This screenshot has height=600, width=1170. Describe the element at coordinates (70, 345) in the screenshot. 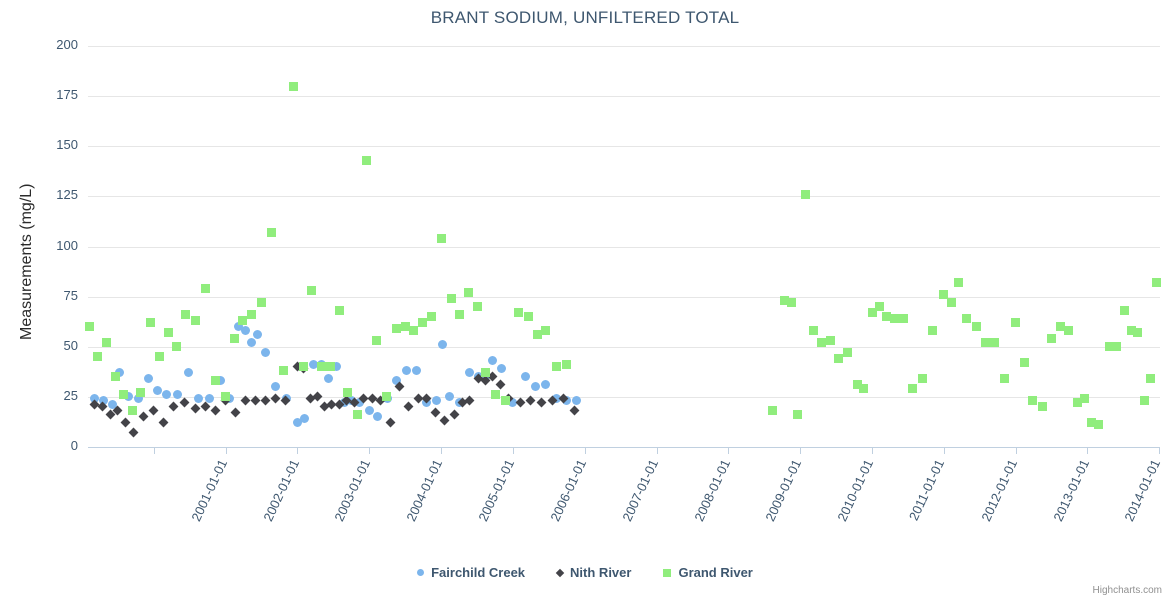

I see `y-axis-tick-label: 50` at that location.